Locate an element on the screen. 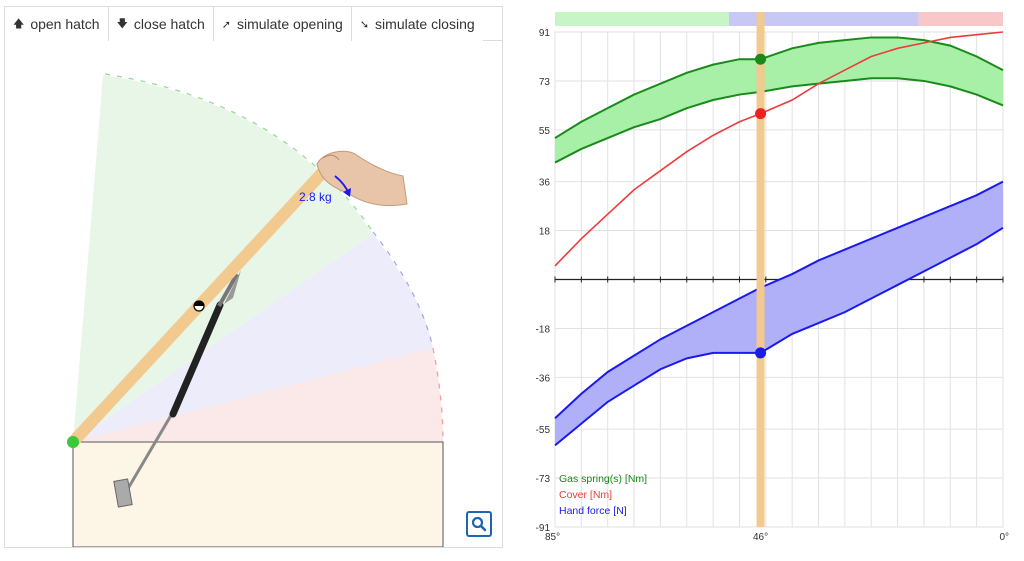 This screenshot has width=1024, height=561. close-hatch-button: 🡇 close hatch is located at coordinates (161, 24).